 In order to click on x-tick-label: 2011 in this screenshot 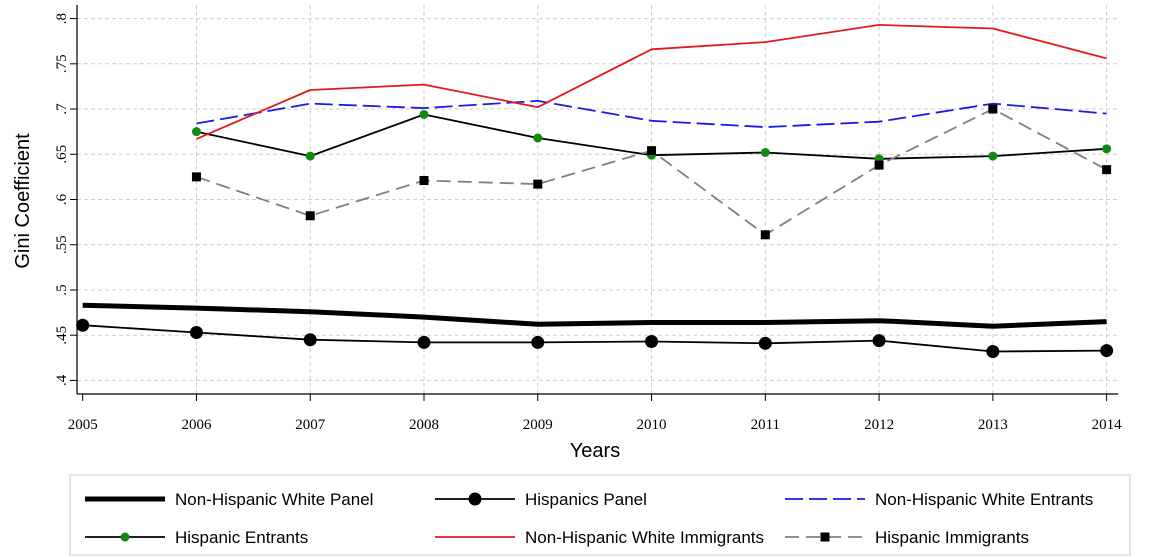, I will do `click(765, 425)`.